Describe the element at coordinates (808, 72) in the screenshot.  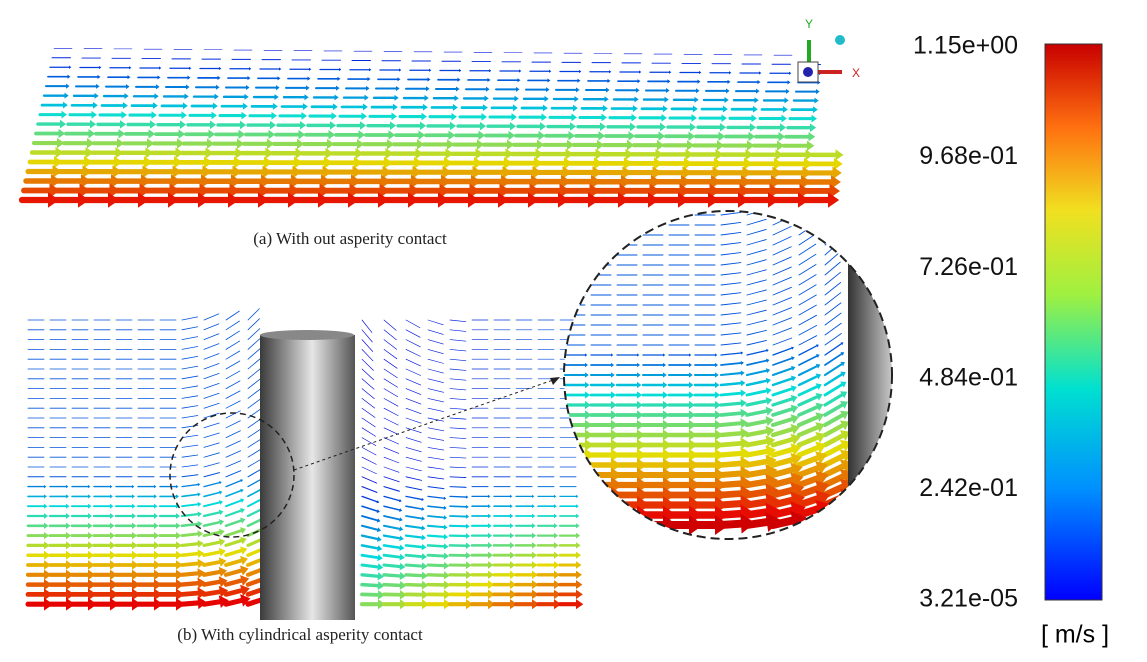
I see `triad-z` at that location.